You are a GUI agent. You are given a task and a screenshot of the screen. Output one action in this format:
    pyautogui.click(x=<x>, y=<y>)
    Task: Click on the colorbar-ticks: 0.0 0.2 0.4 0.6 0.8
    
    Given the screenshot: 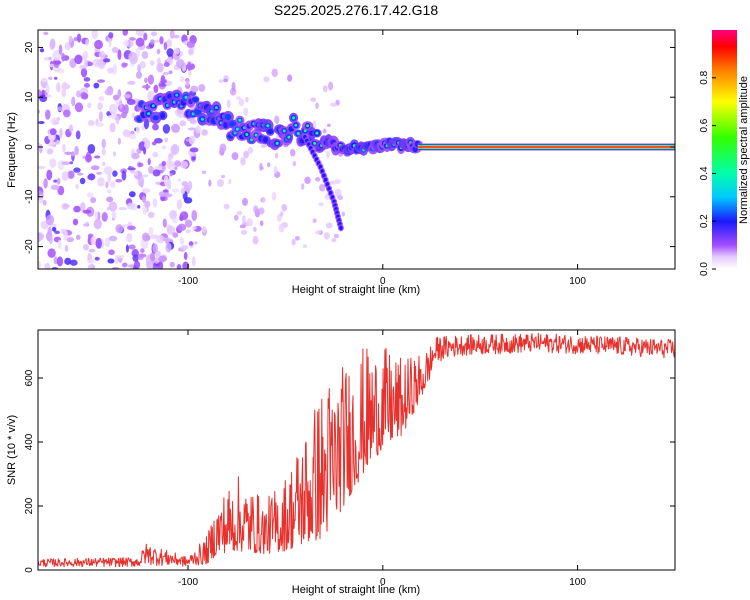 What is the action you would take?
    pyautogui.click(x=707, y=173)
    